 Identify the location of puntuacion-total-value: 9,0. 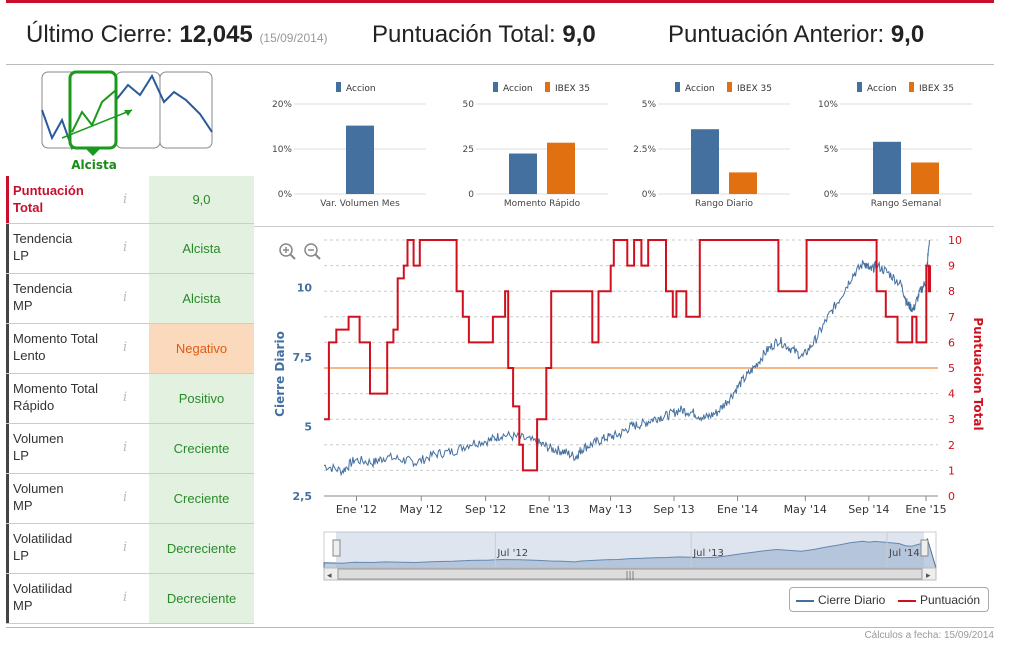
(579, 34).